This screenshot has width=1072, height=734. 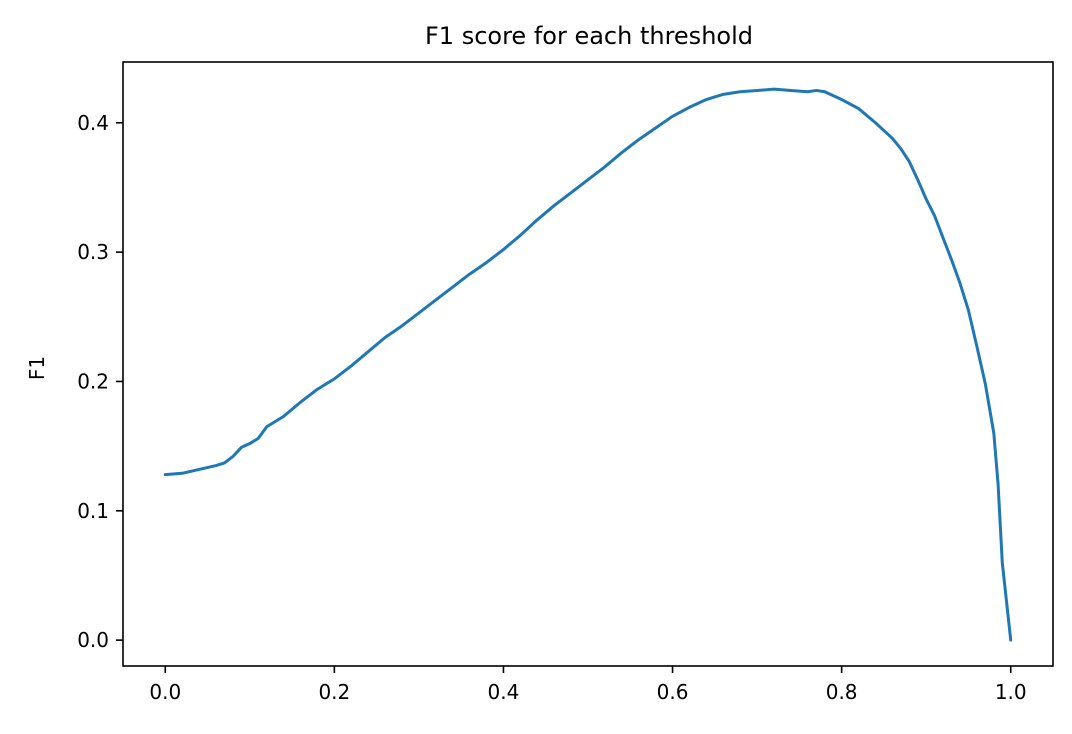 I want to click on x-tick-label: 1.0, so click(x=1011, y=692).